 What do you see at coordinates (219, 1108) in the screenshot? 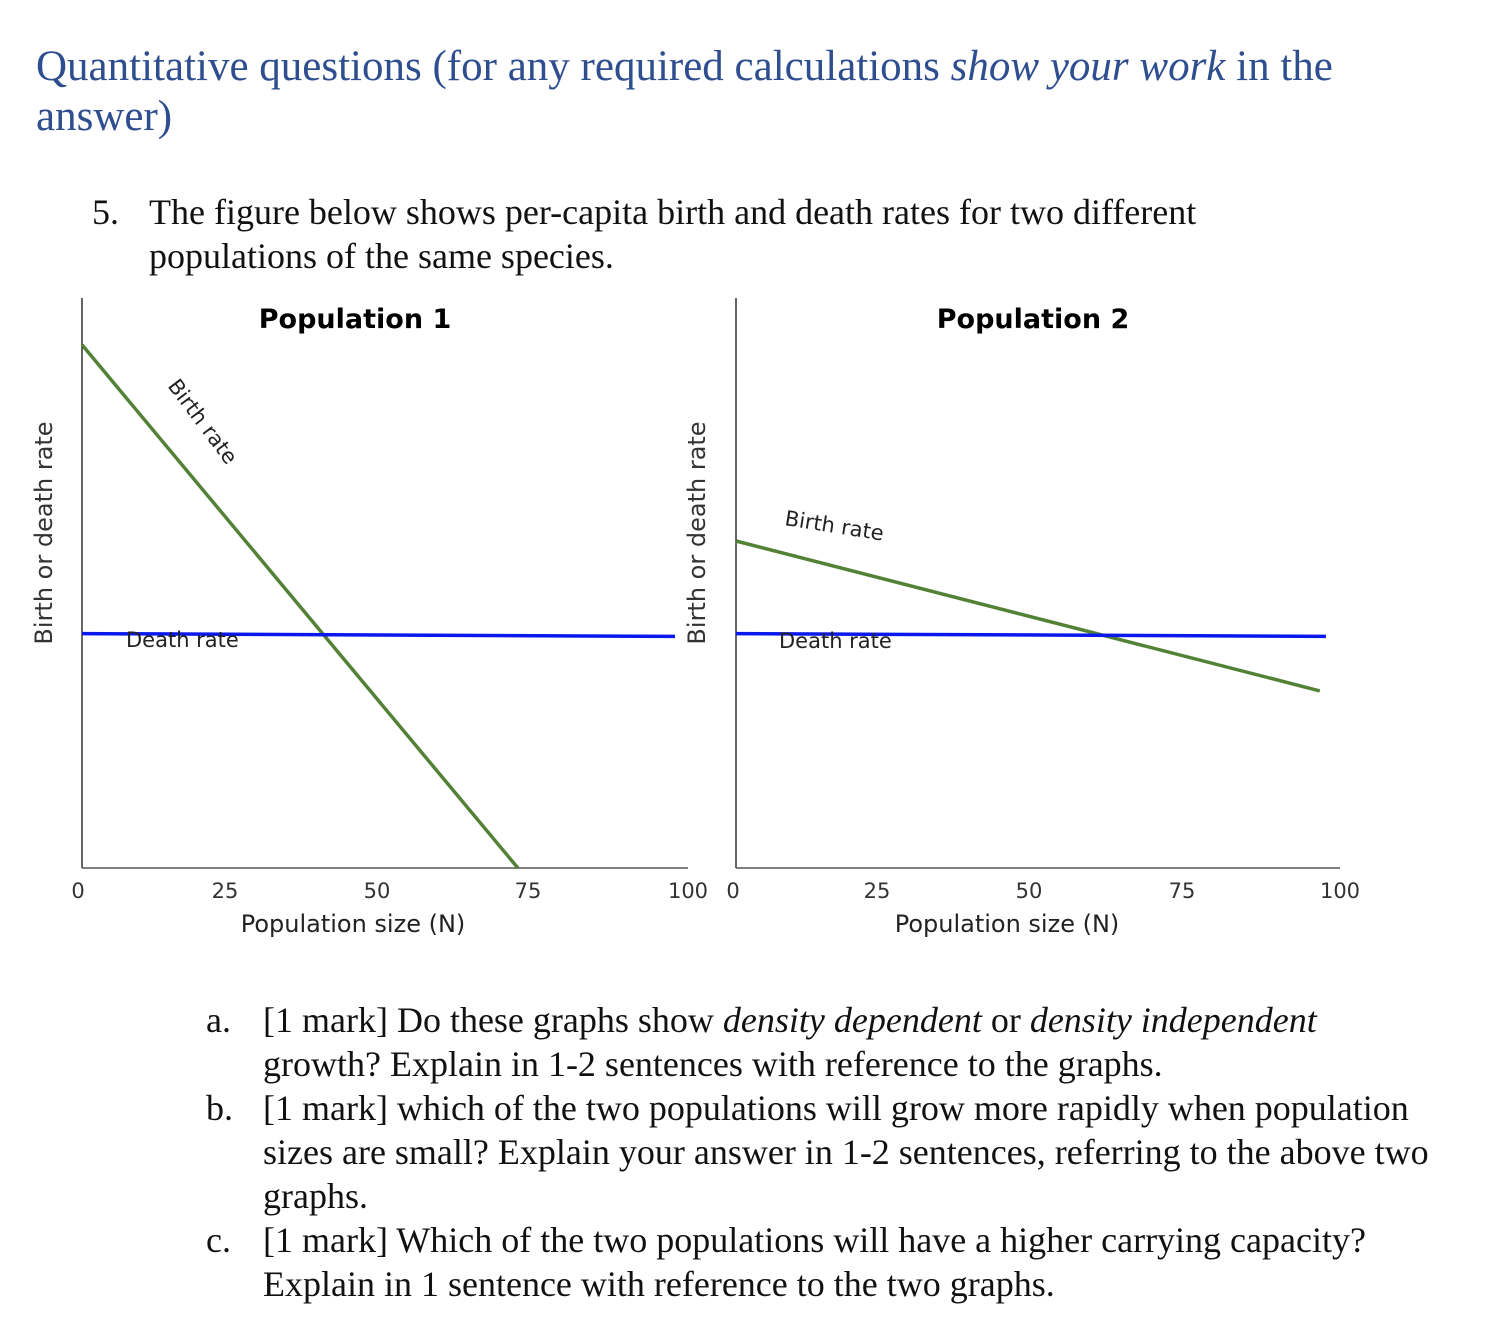
I see `subquestion-letter: b.` at bounding box center [219, 1108].